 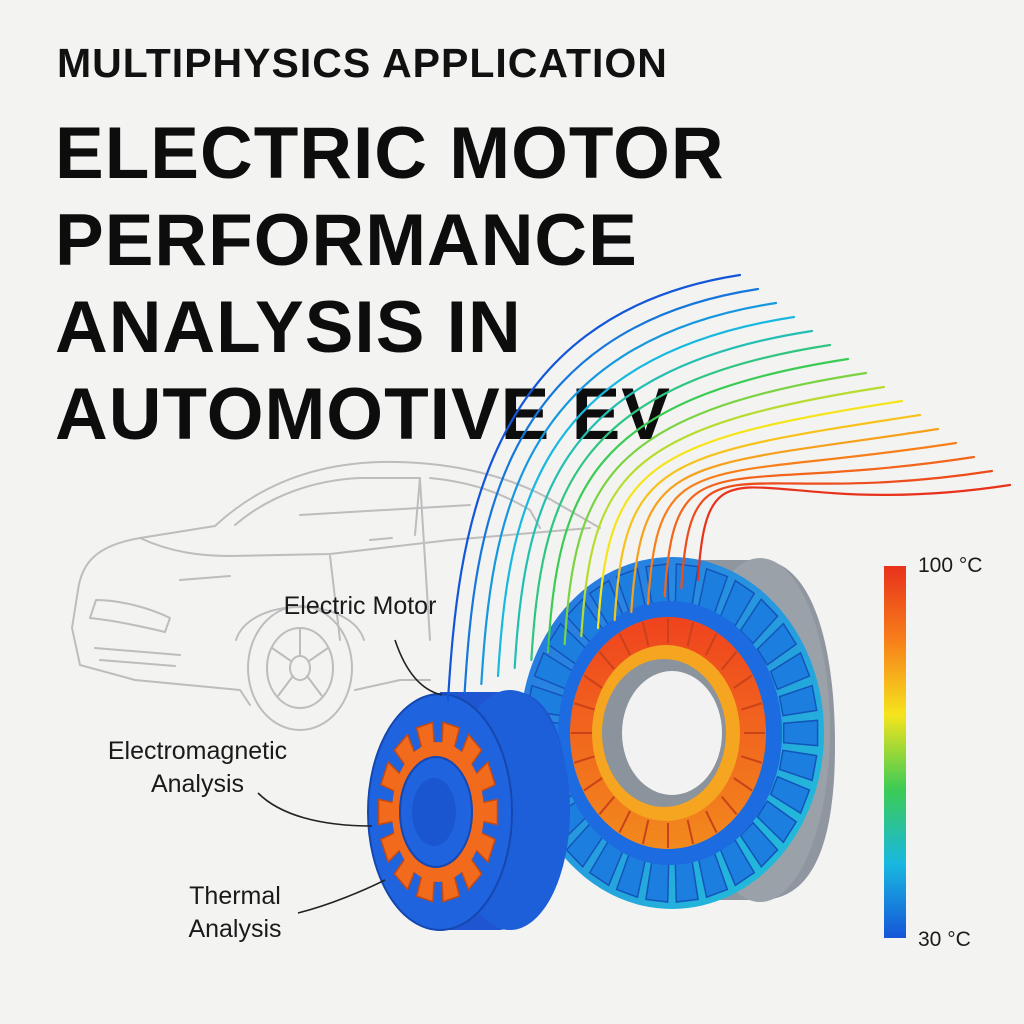 I want to click on title-line-4: AUTOMOTIVE EV, so click(x=363, y=414).